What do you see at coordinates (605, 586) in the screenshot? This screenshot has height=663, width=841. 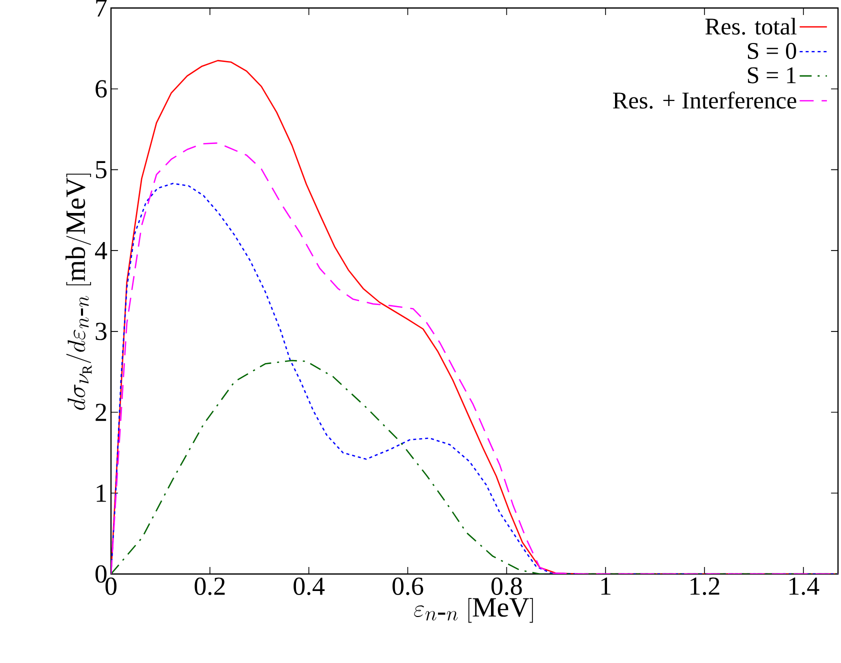 I see `x-tick-label: 1` at bounding box center [605, 586].